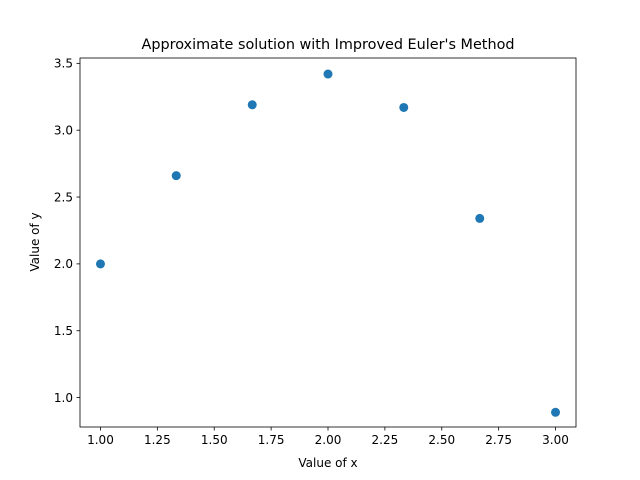 The width and height of the screenshot is (640, 480). Describe the element at coordinates (271, 440) in the screenshot. I see `x-tick-label: 1.75` at that location.